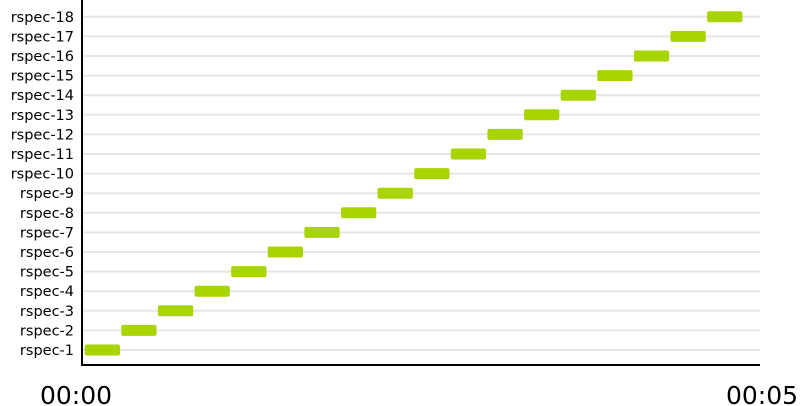 This screenshot has width=800, height=406. What do you see at coordinates (47, 331) in the screenshot?
I see `row-label: rspec-2` at bounding box center [47, 331].